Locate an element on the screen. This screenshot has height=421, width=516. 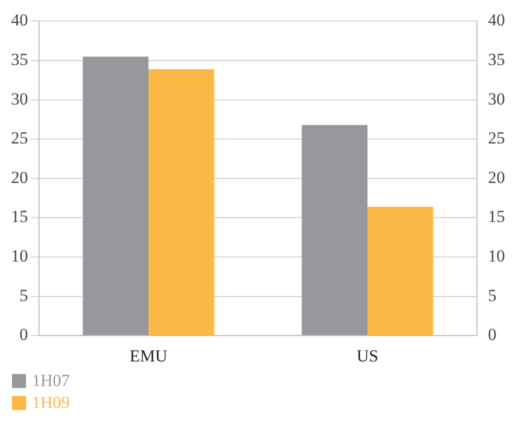
legend-label: 1H07 is located at coordinates (51, 381).